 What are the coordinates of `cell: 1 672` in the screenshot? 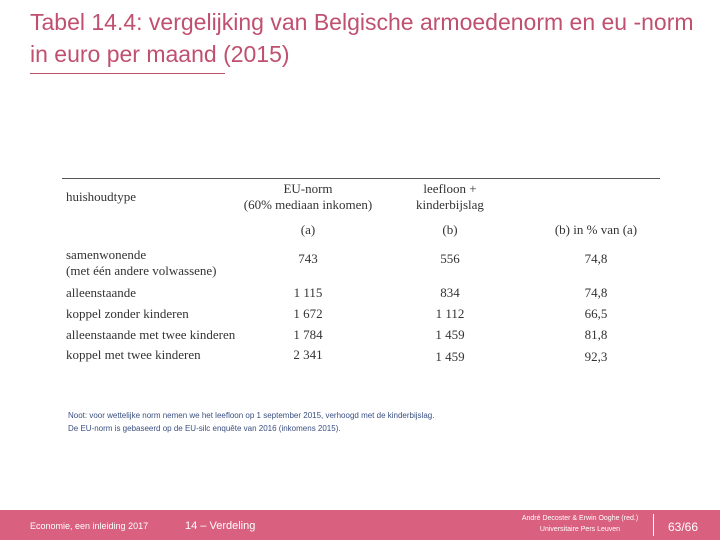 It's located at (308, 313).